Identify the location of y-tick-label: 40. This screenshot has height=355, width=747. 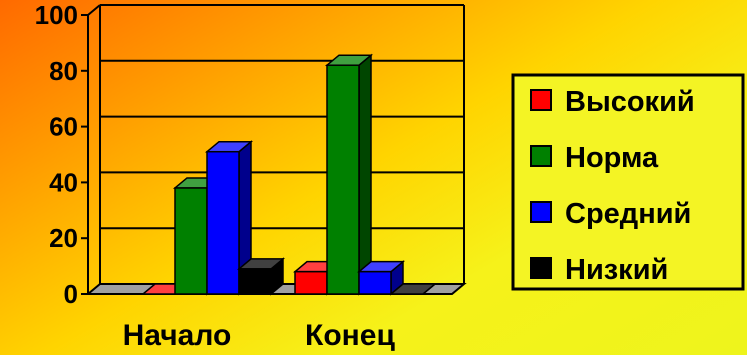
(63, 182).